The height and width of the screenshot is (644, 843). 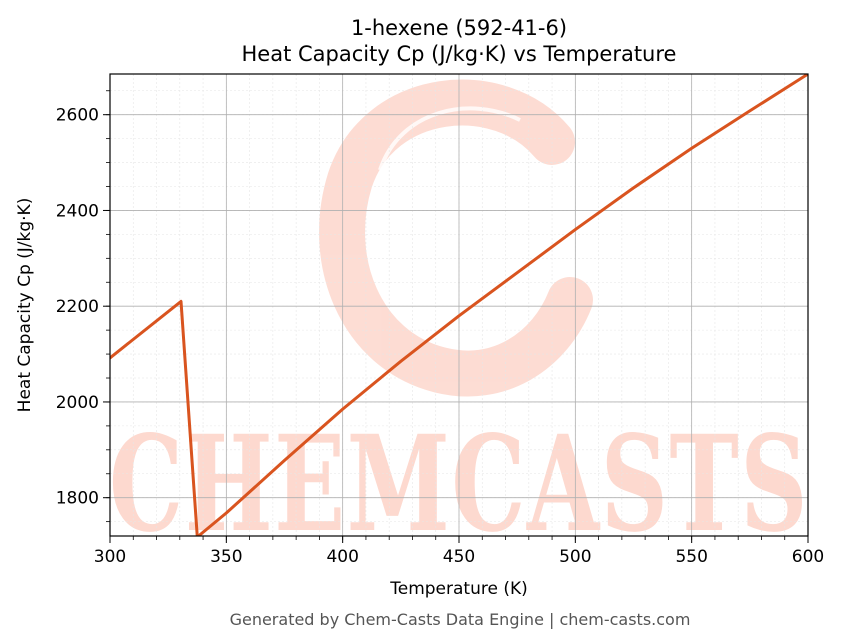 I want to click on chart-title: 1-hexene (592-41-6), so click(x=459, y=28).